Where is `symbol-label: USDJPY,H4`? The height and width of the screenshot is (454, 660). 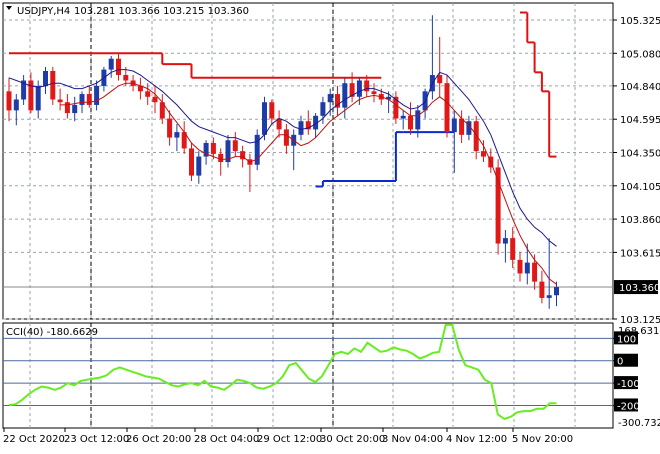
symbol-label: USDJPY,H4 is located at coordinates (43, 11).